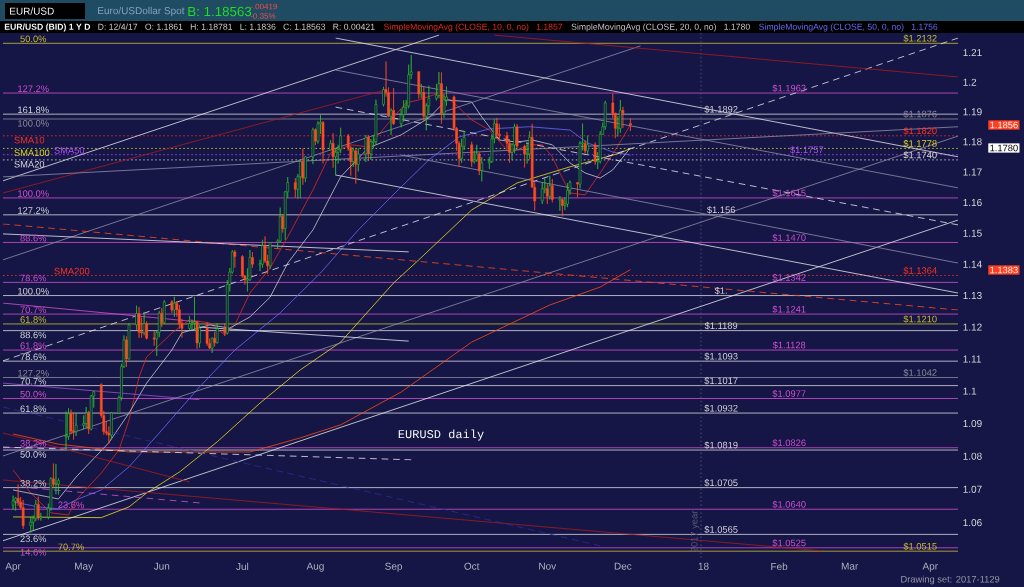  I want to click on y-tick-label: 1.15, so click(972, 233).